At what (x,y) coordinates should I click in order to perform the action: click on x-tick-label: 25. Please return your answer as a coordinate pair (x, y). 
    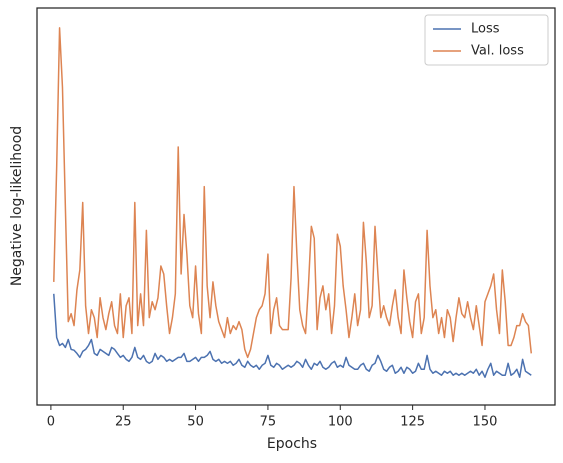
    Looking at the image, I should click on (123, 422).